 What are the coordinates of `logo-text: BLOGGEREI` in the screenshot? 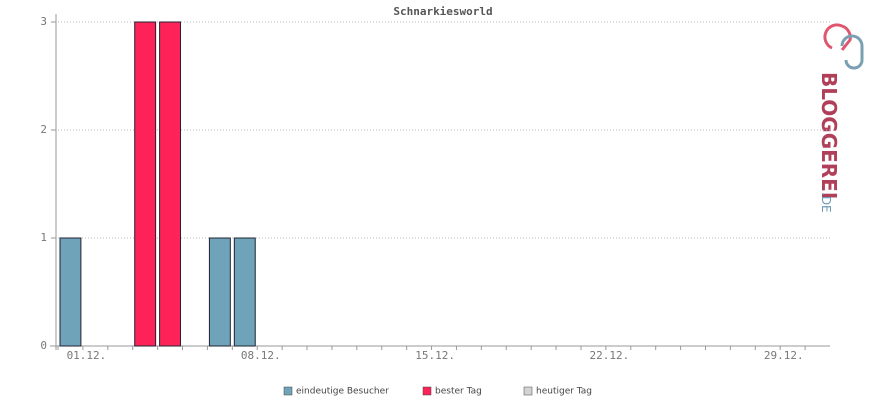 It's located at (829, 135).